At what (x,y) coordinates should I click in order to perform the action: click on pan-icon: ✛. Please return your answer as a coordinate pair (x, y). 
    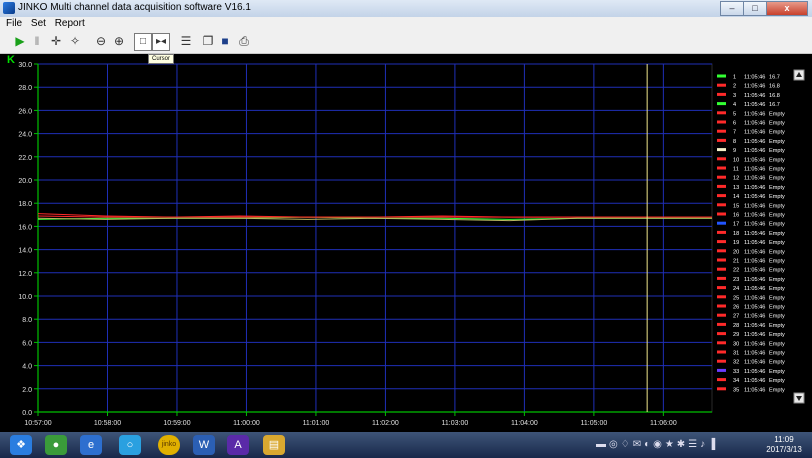
    Looking at the image, I should click on (56, 41).